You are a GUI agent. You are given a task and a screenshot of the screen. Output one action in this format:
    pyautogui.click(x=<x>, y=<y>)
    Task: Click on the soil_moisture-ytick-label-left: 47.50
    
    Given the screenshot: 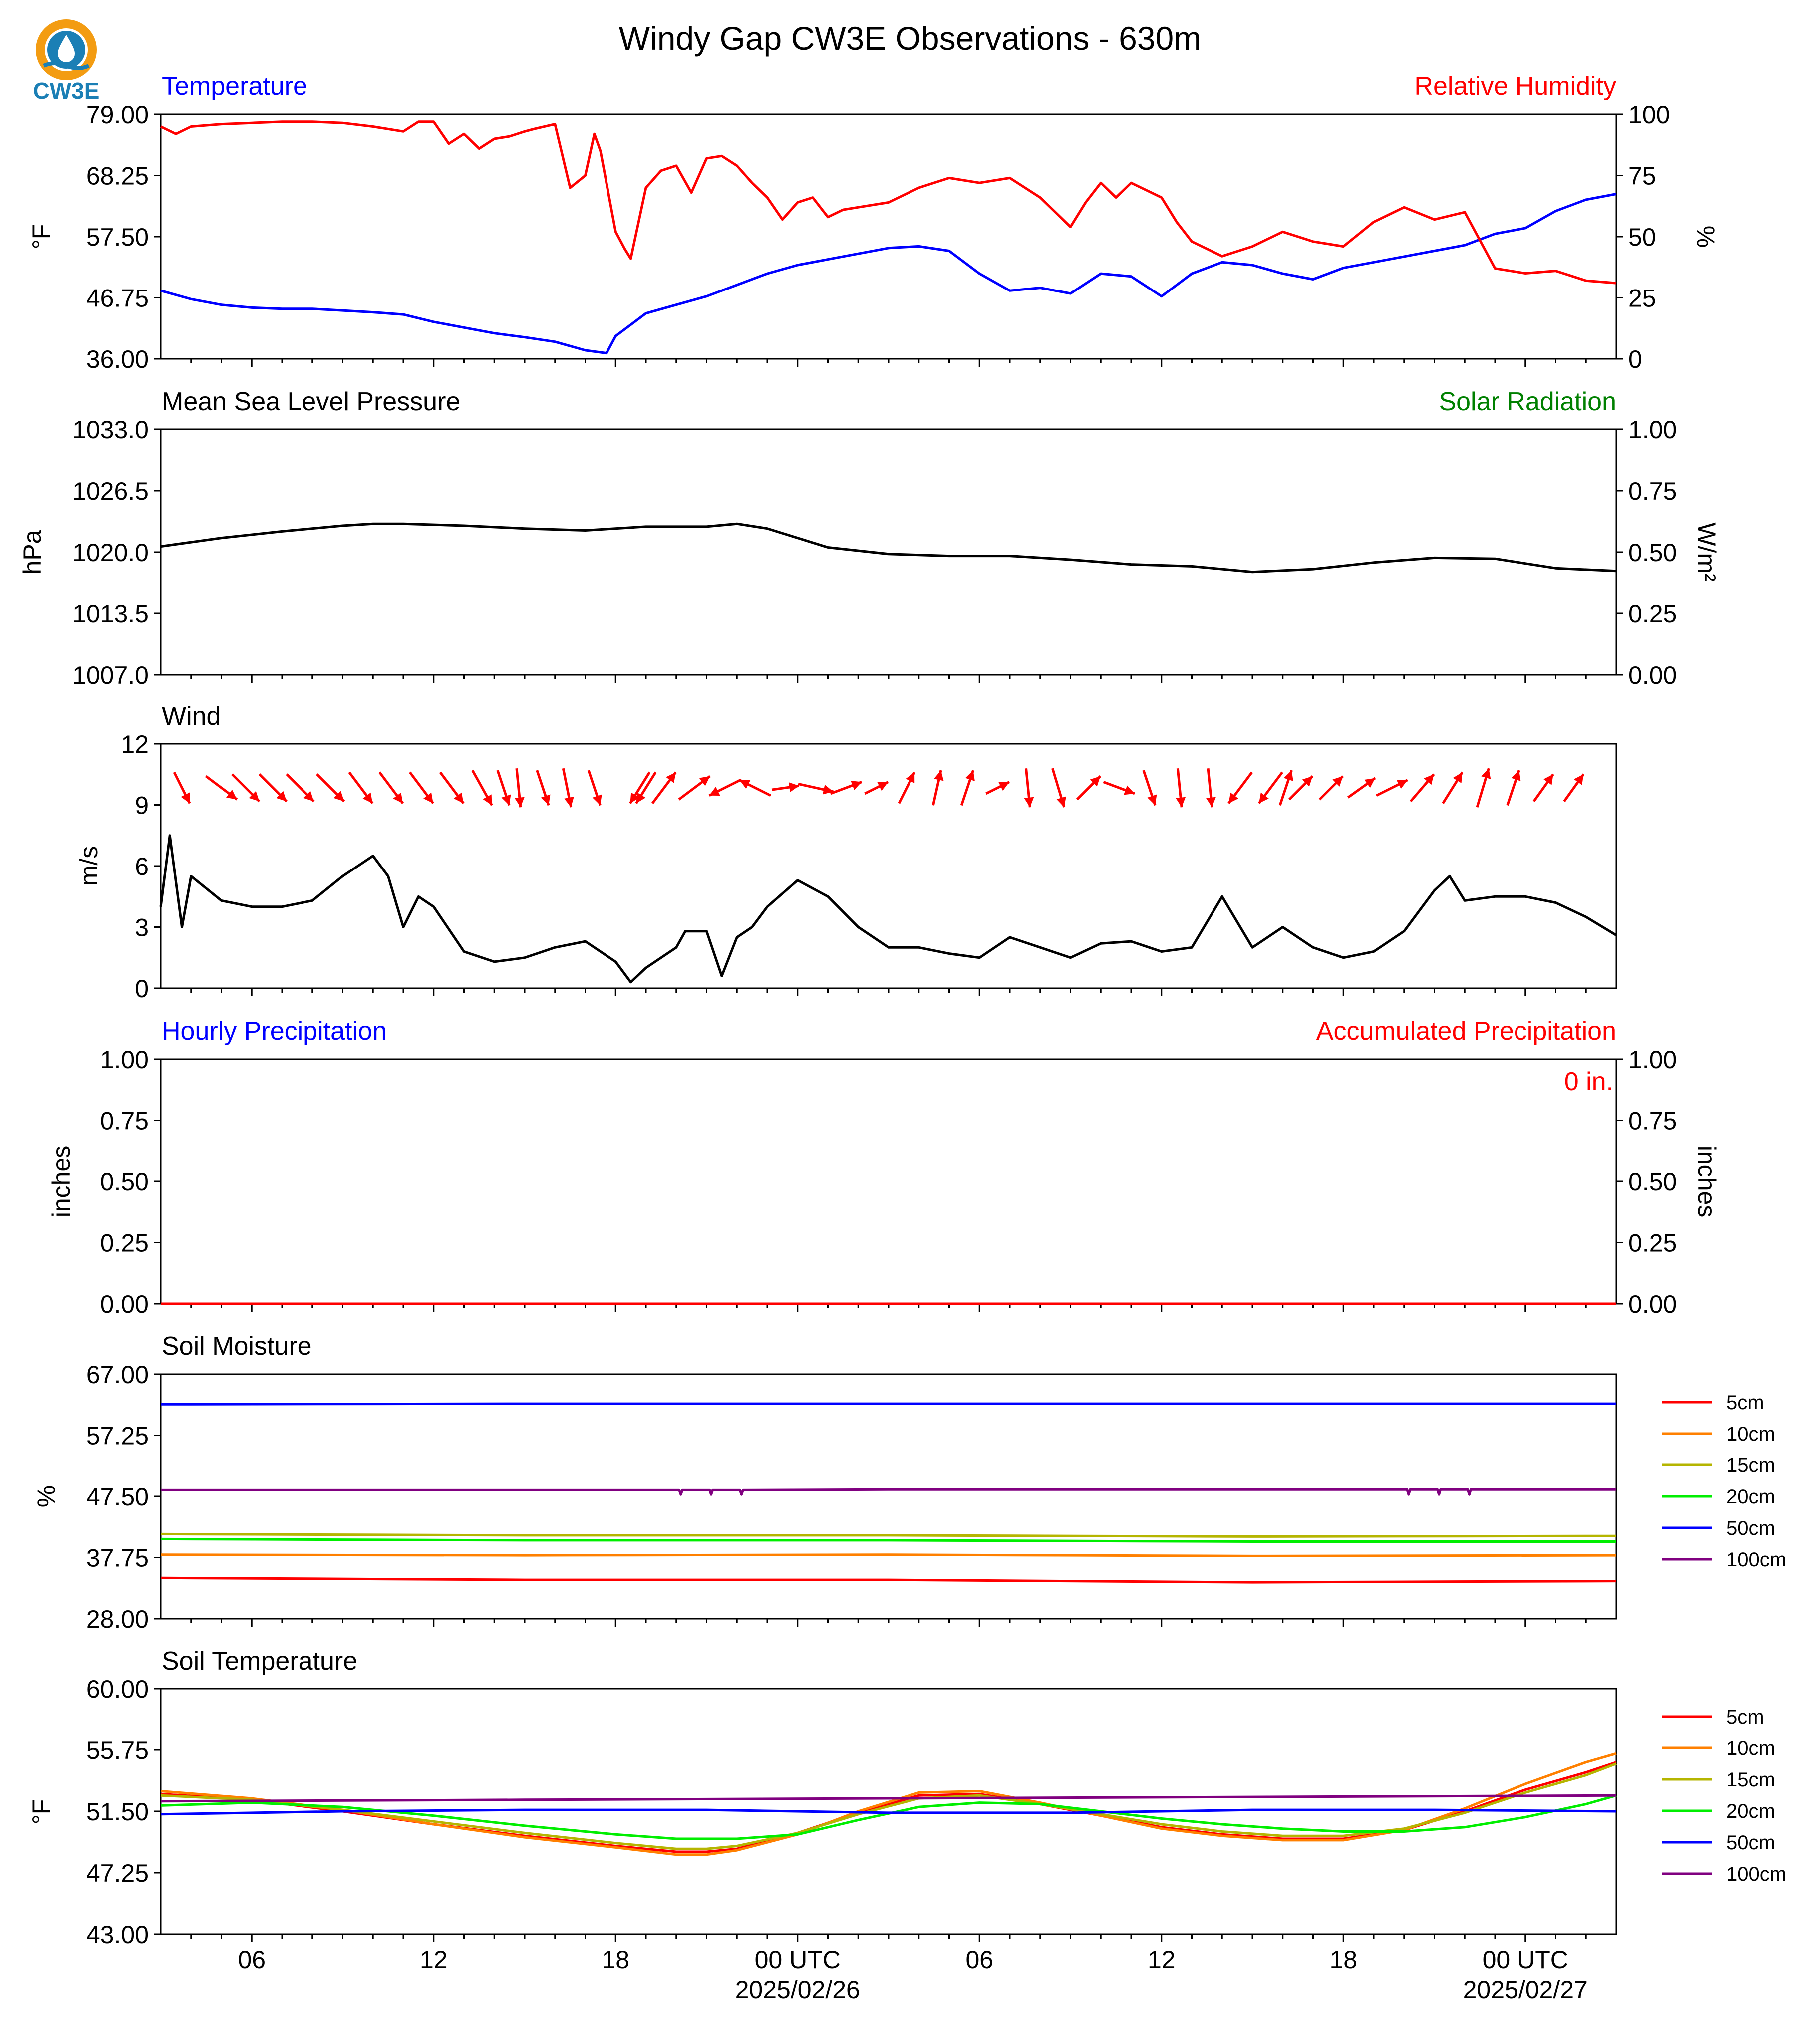 What is the action you would take?
    pyautogui.click(x=117, y=1497)
    